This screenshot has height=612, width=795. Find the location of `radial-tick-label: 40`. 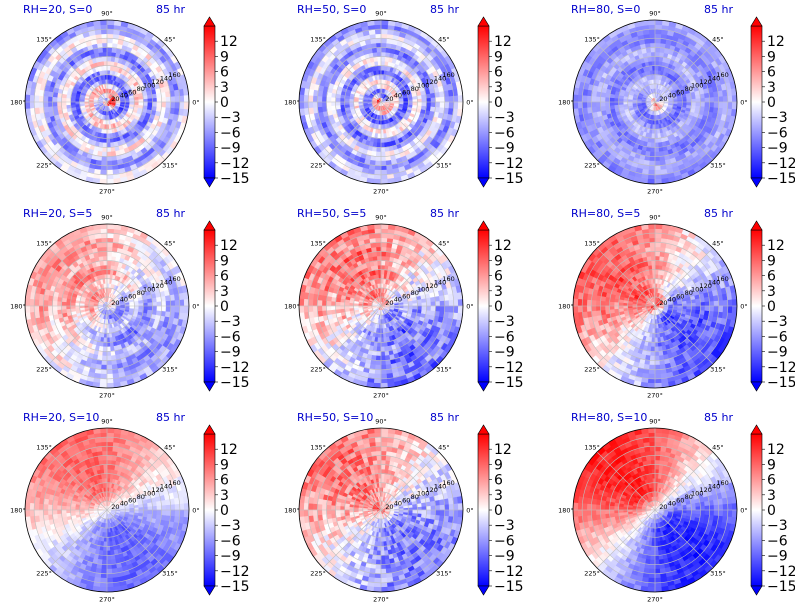

radial-tick-label: 40 is located at coordinates (672, 300).